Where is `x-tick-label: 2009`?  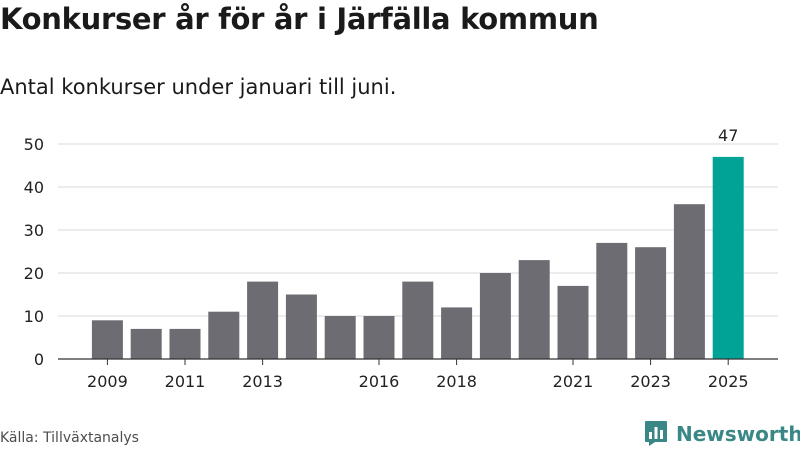 x-tick-label: 2009 is located at coordinates (107, 381).